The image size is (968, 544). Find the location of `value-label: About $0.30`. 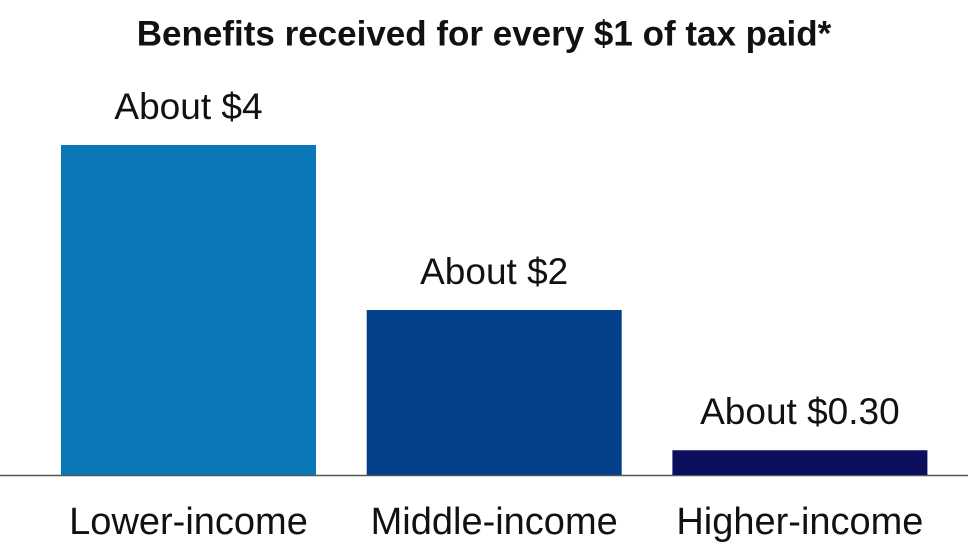

value-label: About $0.30 is located at coordinates (800, 411).